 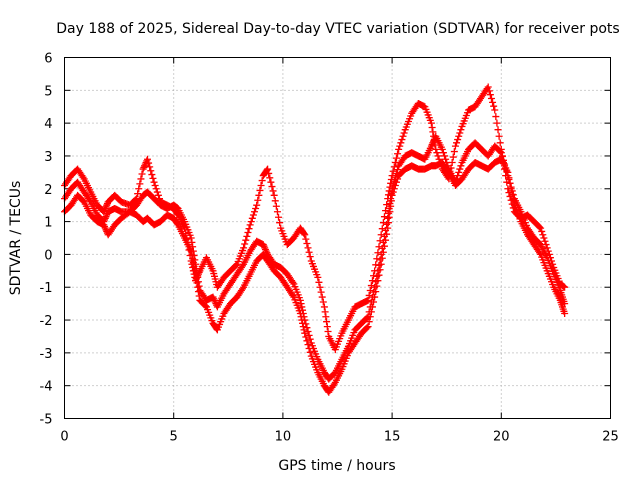 What do you see at coordinates (48, 223) in the screenshot?
I see `y-tick-label: 1` at bounding box center [48, 223].